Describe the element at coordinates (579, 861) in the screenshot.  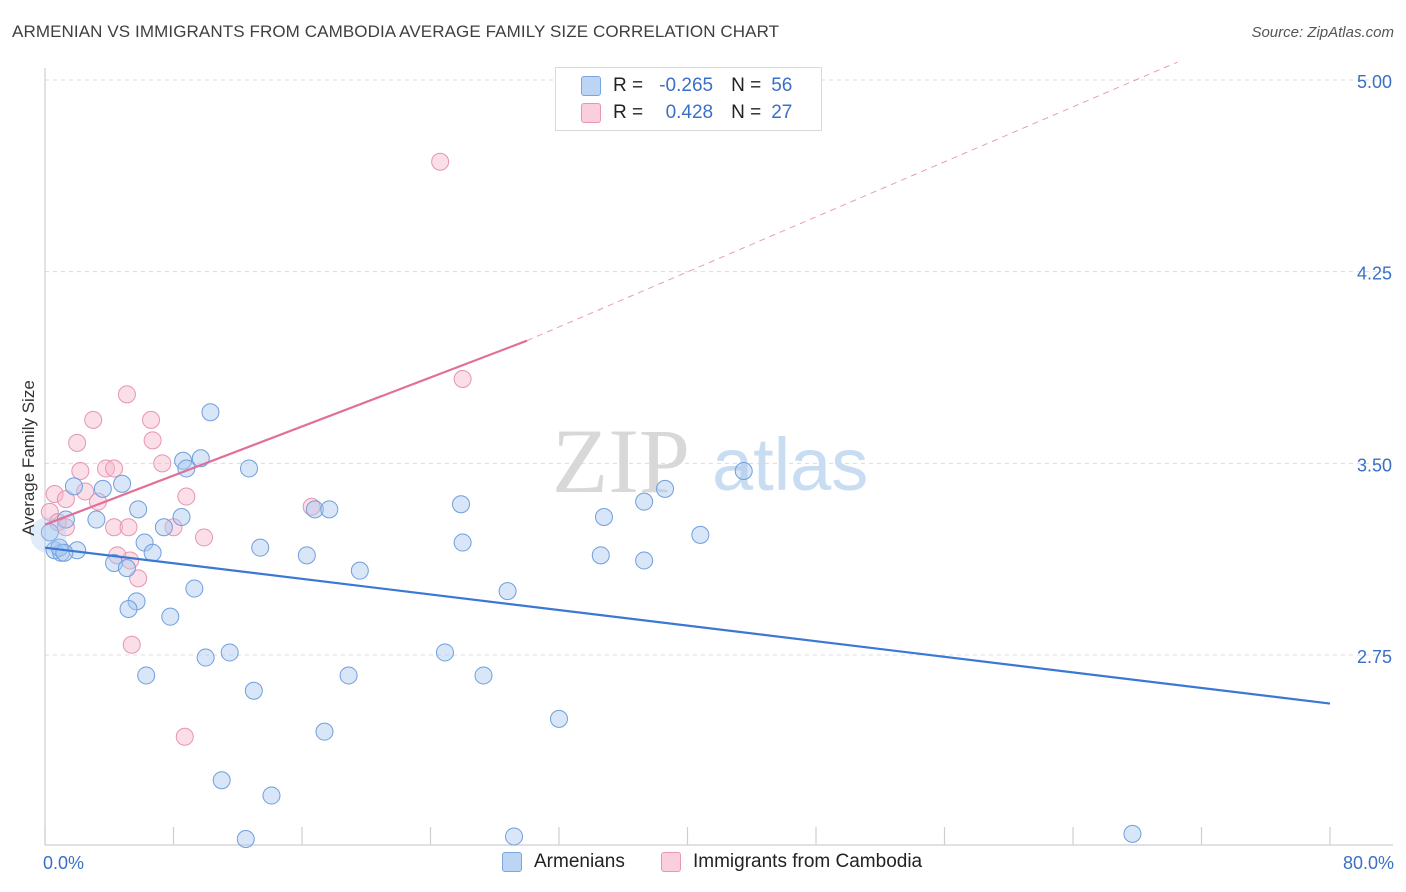
I see `armenians-legend-label: Armenians` at that location.